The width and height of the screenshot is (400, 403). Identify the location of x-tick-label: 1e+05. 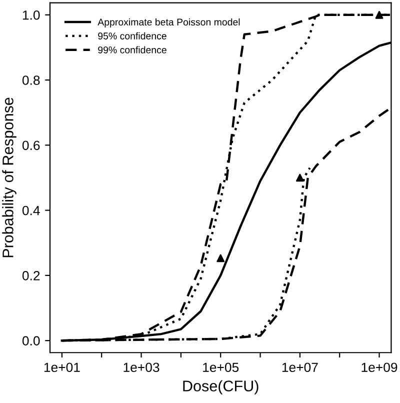
(221, 367).